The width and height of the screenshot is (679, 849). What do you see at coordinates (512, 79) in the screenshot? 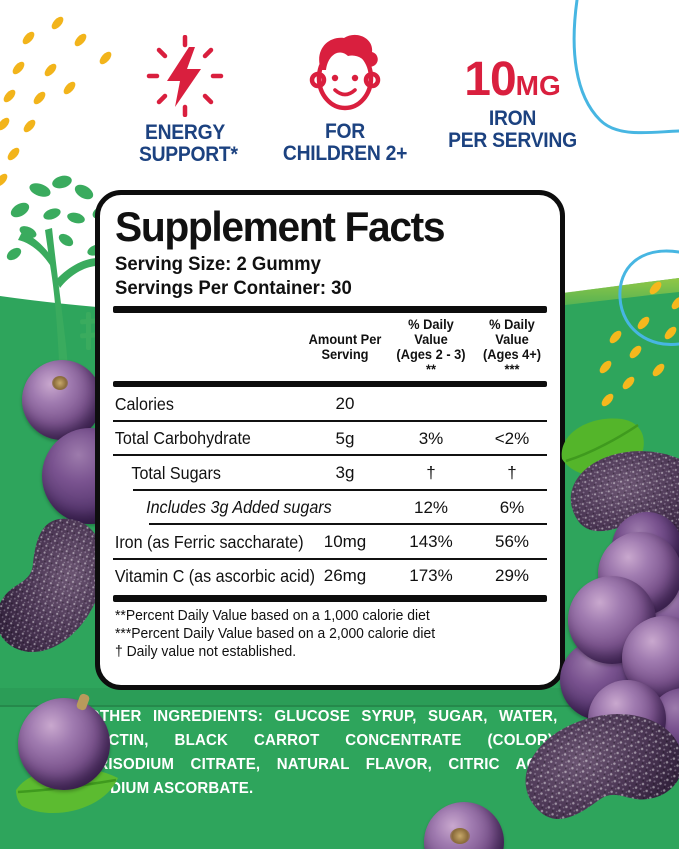
I see `iron-amount: 10MG` at bounding box center [512, 79].